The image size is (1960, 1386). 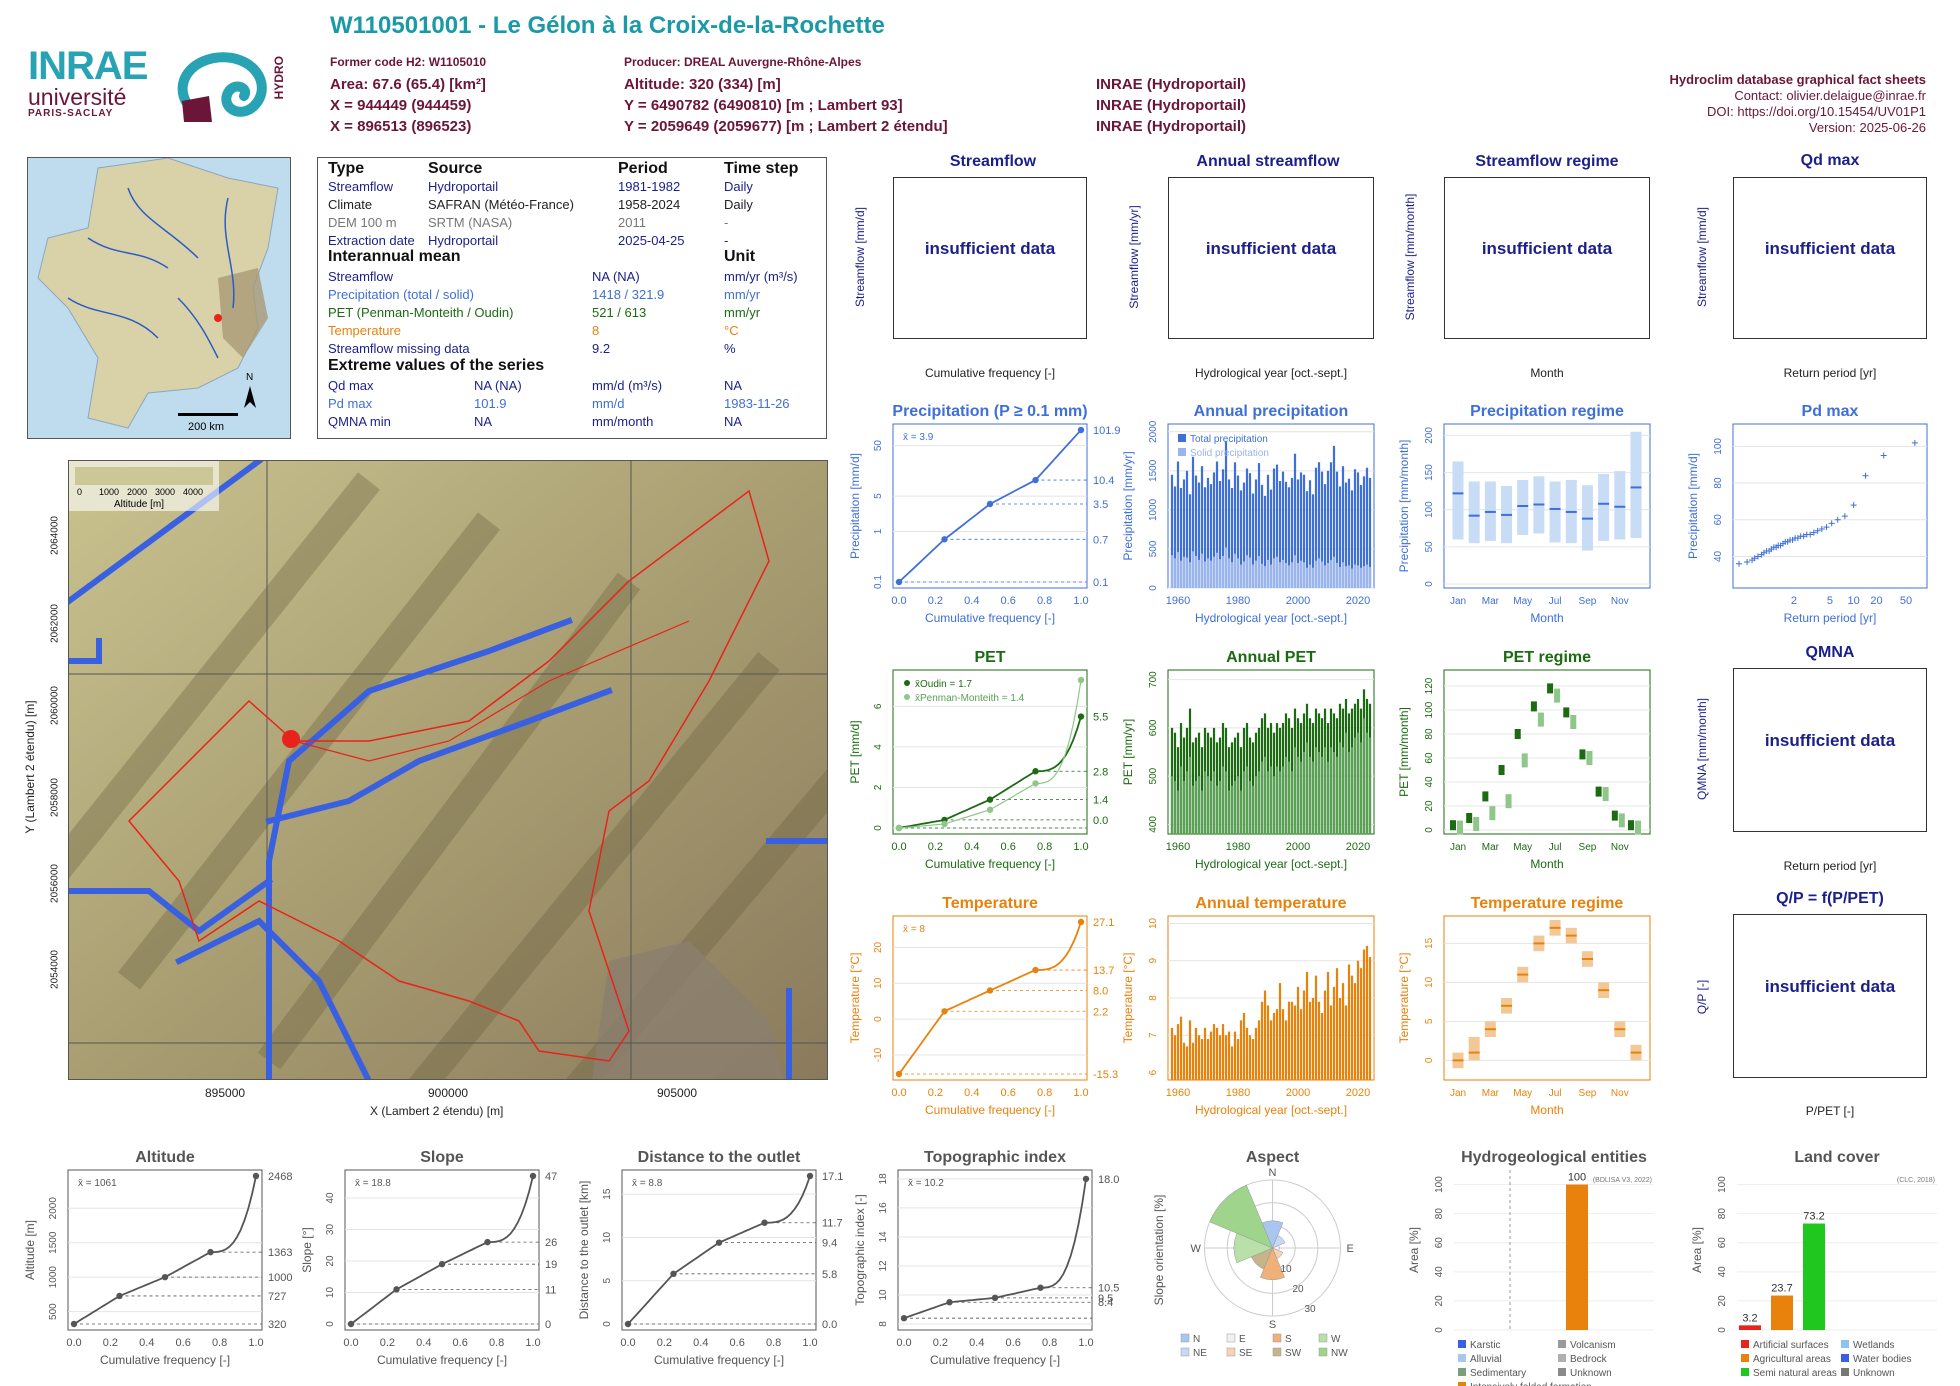 I want to click on landcover-ytick-2: 40, so click(x=1722, y=1272).